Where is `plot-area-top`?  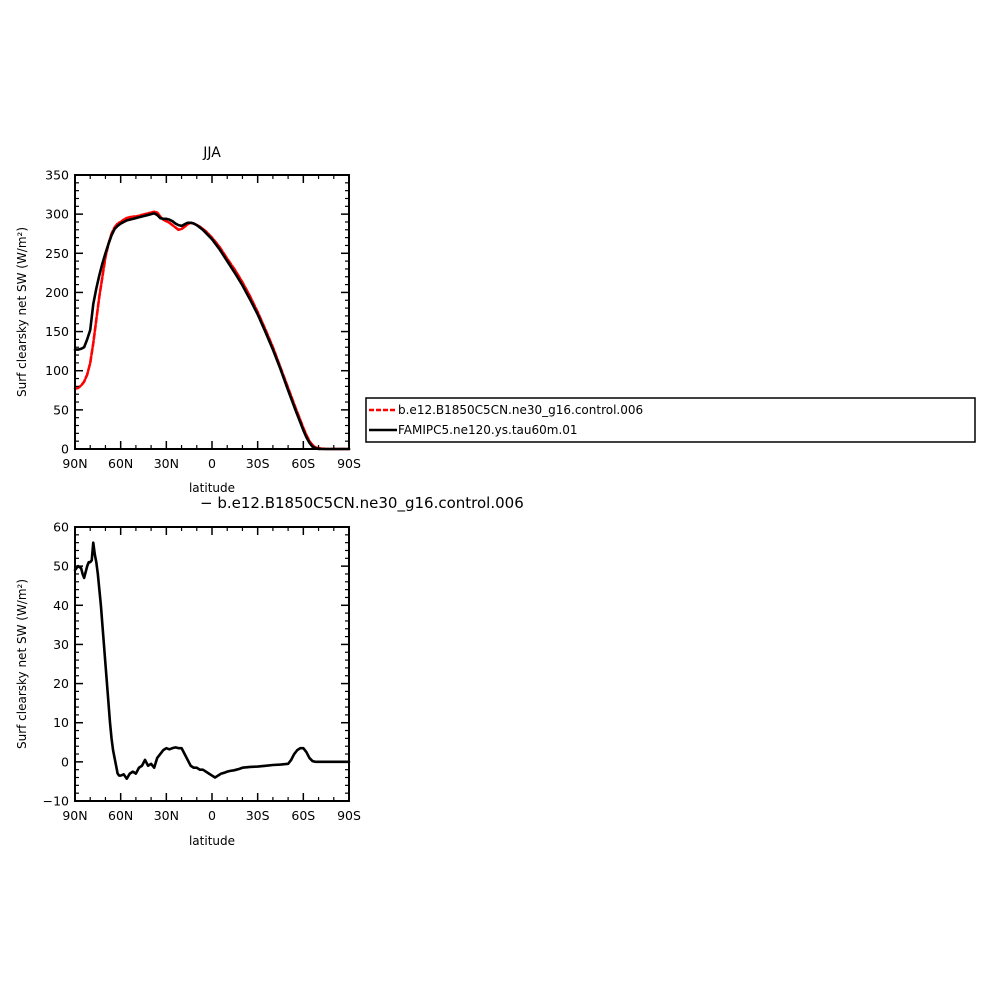
plot-area-top is located at coordinates (212, 330).